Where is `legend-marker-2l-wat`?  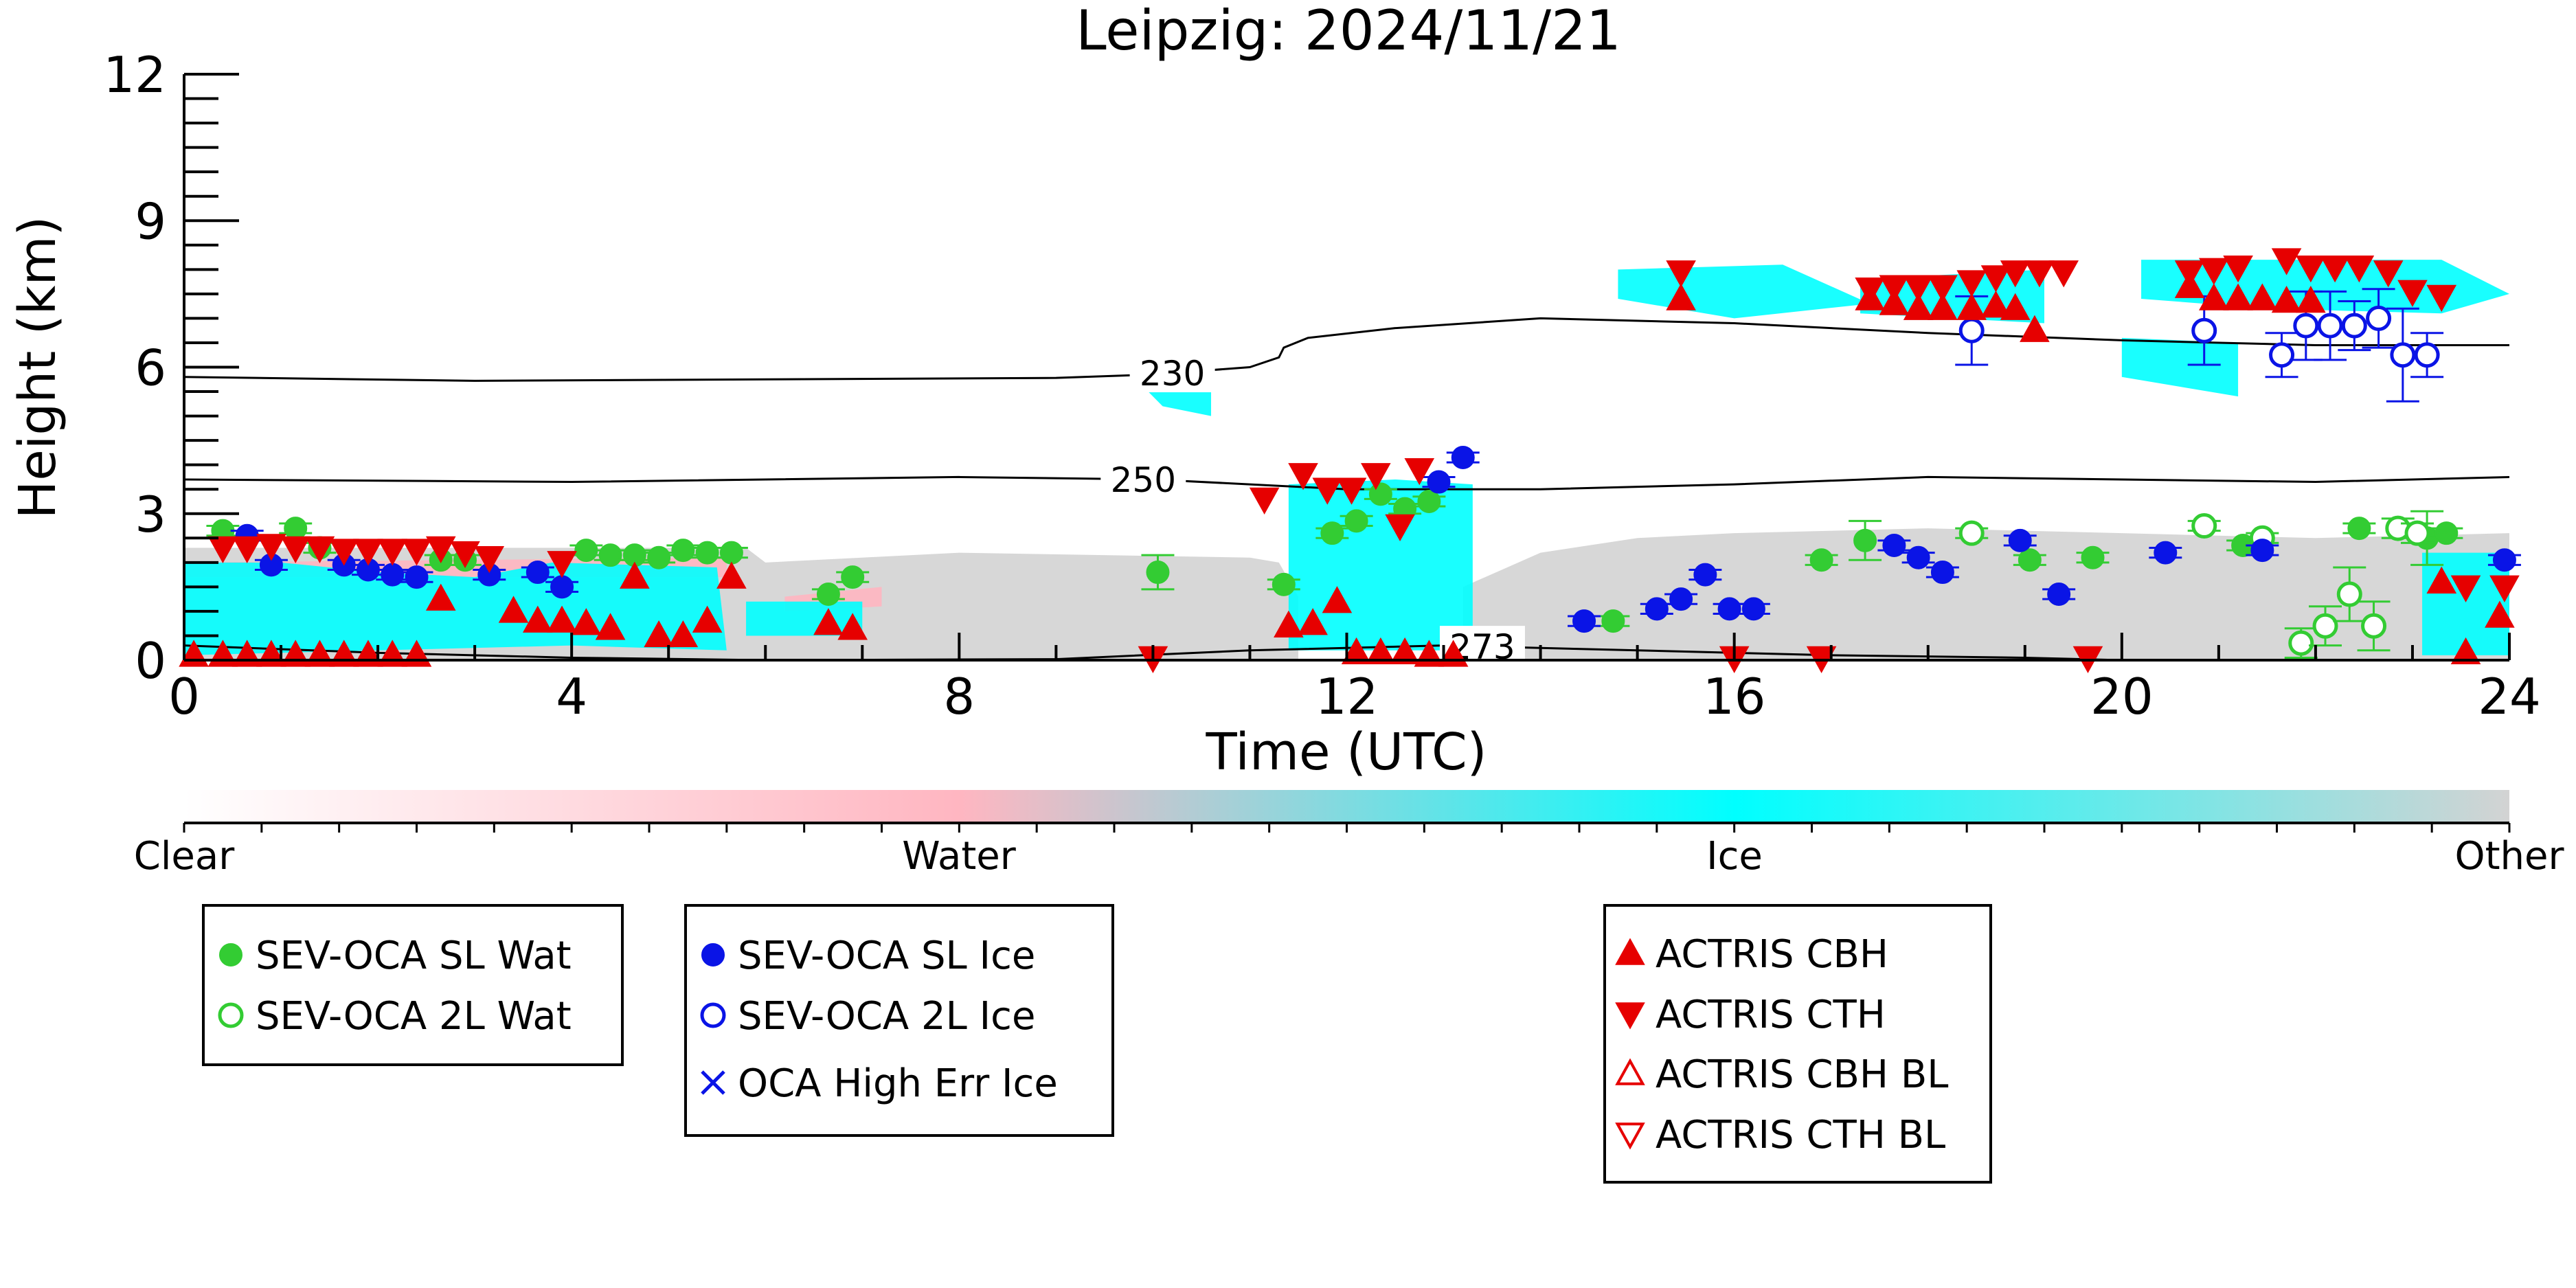 legend-marker-2l-wat is located at coordinates (231, 1015).